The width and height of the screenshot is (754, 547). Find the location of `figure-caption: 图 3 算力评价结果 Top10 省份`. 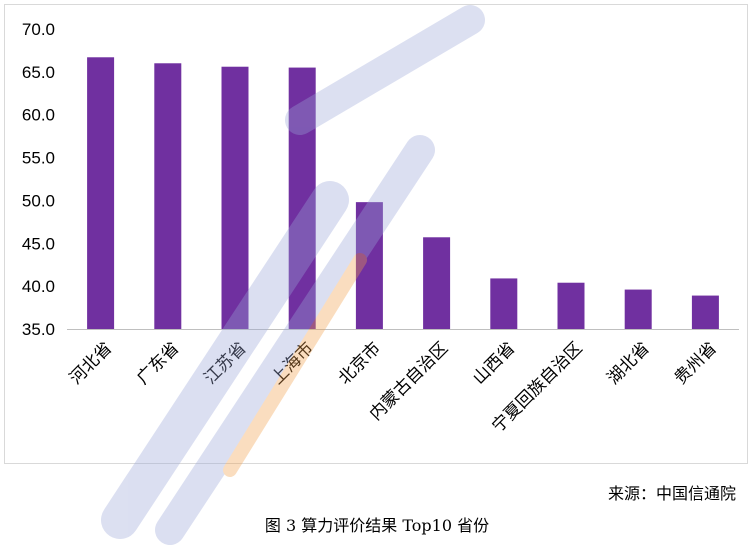

figure-caption: 图 3 算力评价结果 Top10 省份 is located at coordinates (377, 525).